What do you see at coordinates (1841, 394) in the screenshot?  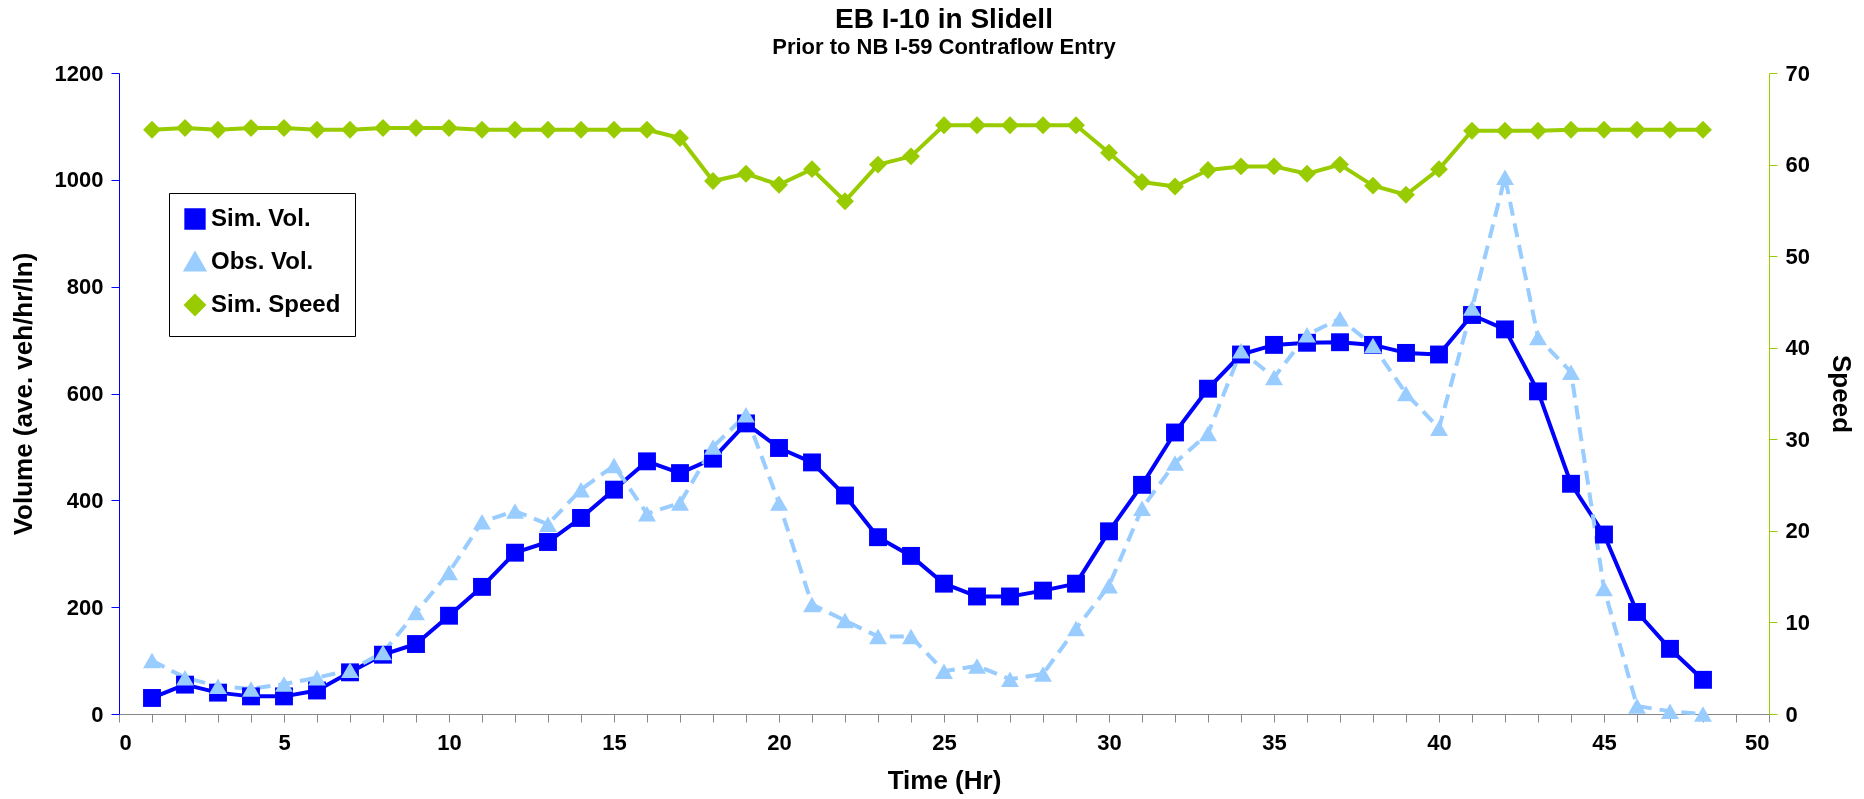 I see `y2-axis-title: Speed` at bounding box center [1841, 394].